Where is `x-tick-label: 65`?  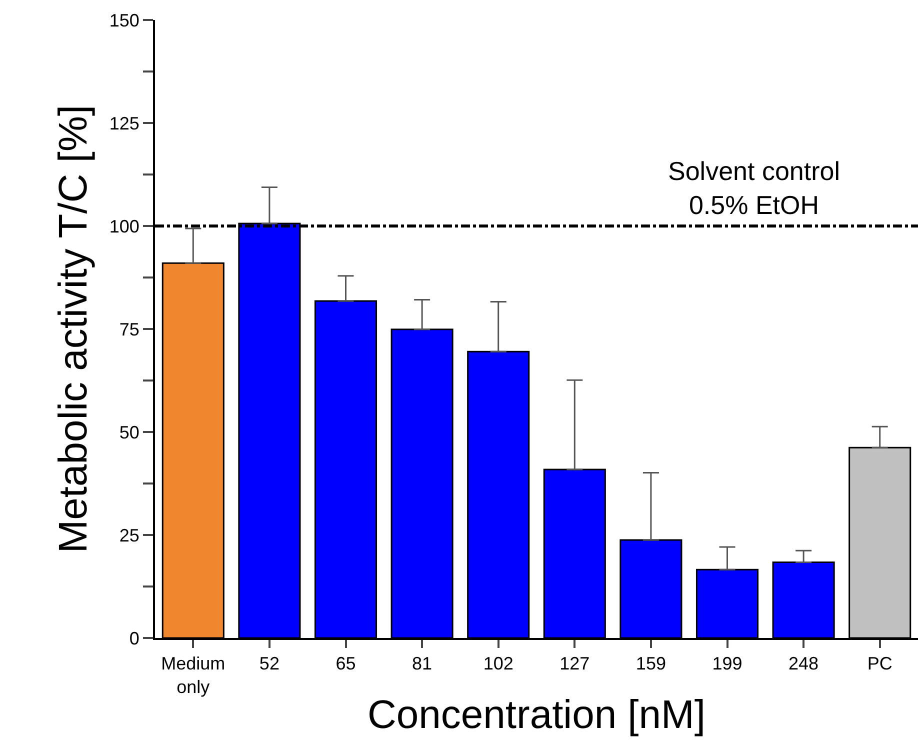 x-tick-label: 65 is located at coordinates (346, 664).